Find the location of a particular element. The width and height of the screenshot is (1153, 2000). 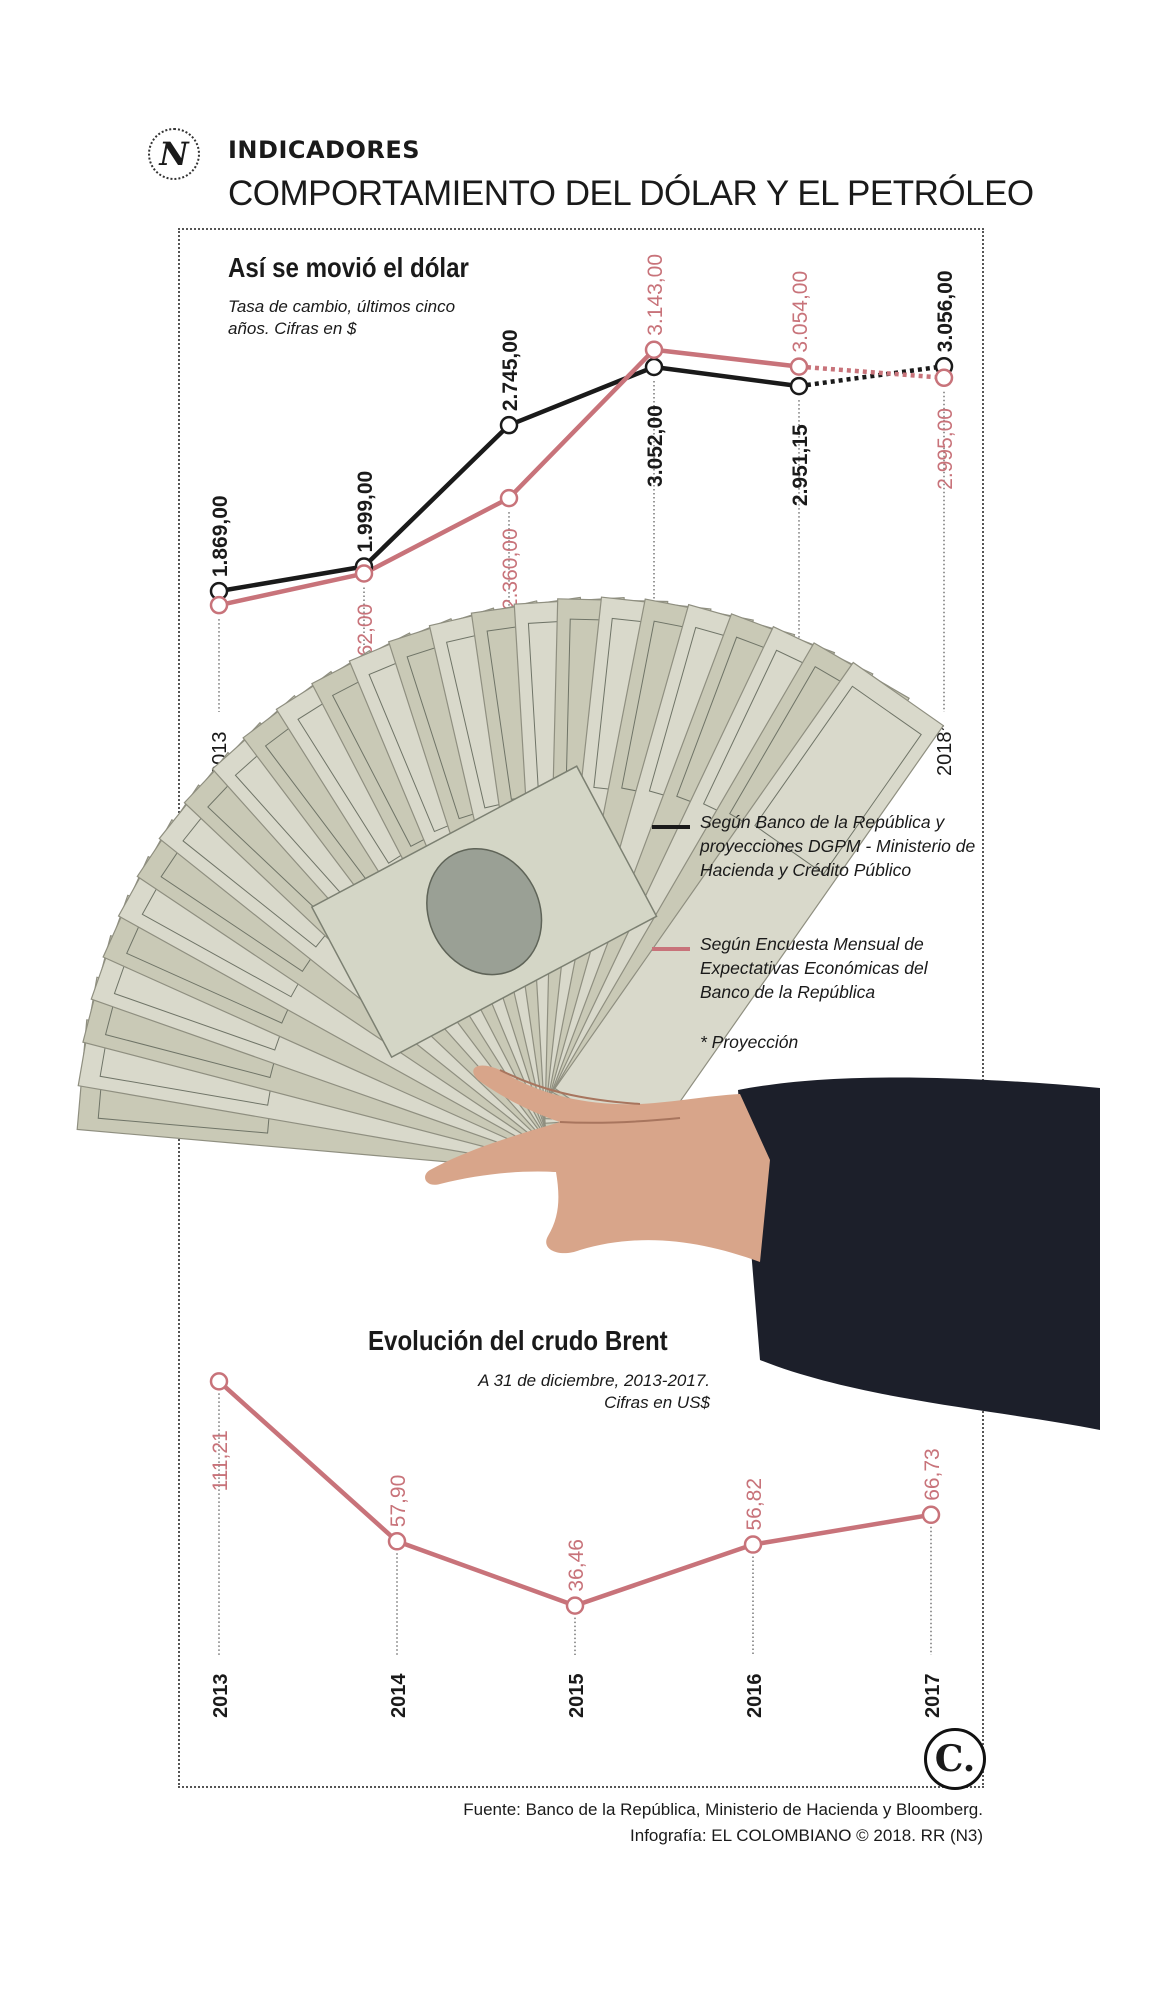

banknote-border is located at coordinates (838, 780).